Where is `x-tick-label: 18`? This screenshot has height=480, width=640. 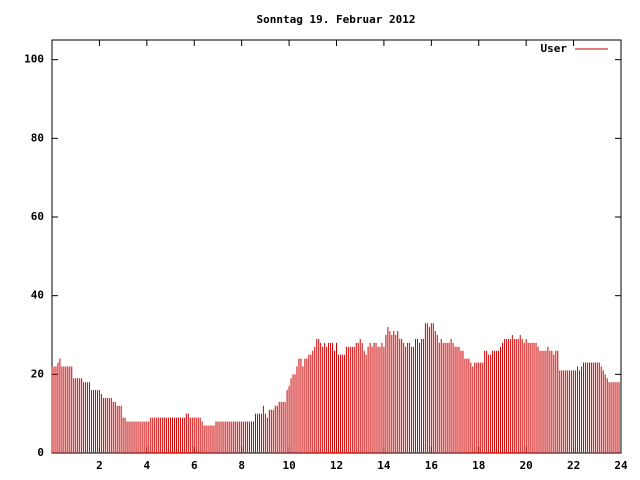 x-tick-label: 18 is located at coordinates (478, 465).